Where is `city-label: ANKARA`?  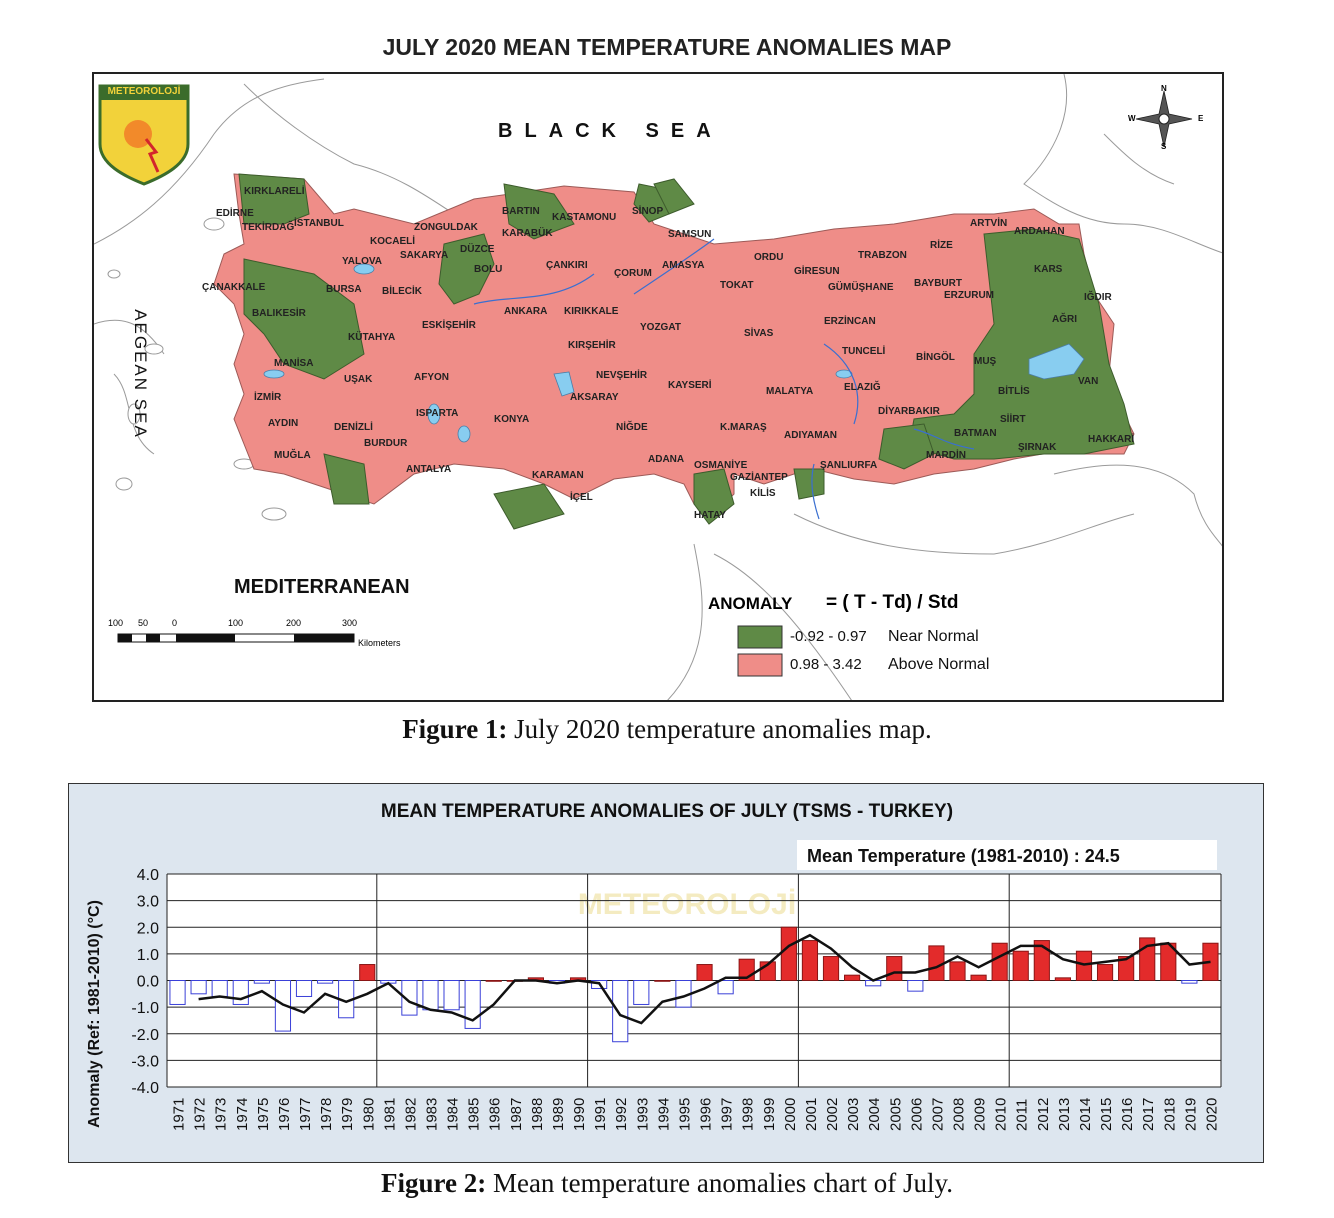 city-label: ANKARA is located at coordinates (526, 311).